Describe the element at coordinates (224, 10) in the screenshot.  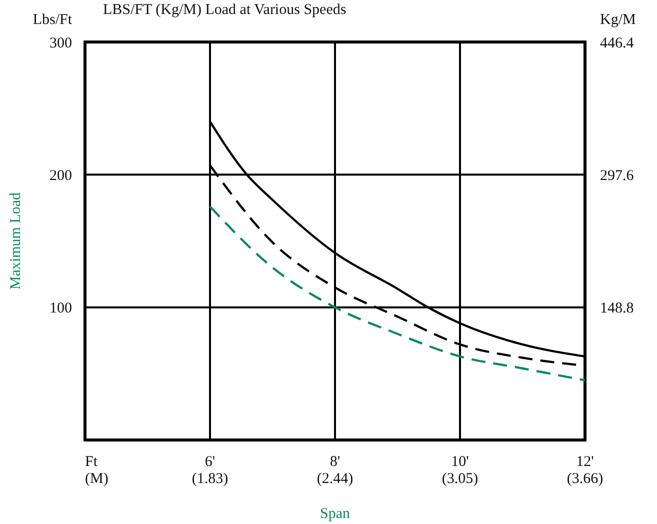
I see `chart-title: LBS/FT (Kg/M) Load at Various Speeds` at that location.